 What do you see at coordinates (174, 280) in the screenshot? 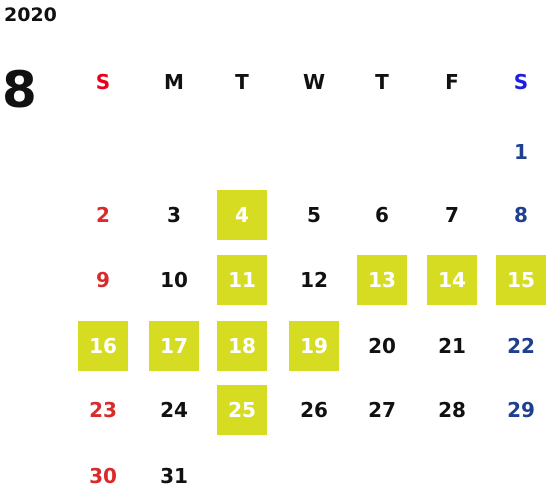
I see `day: 10` at bounding box center [174, 280].